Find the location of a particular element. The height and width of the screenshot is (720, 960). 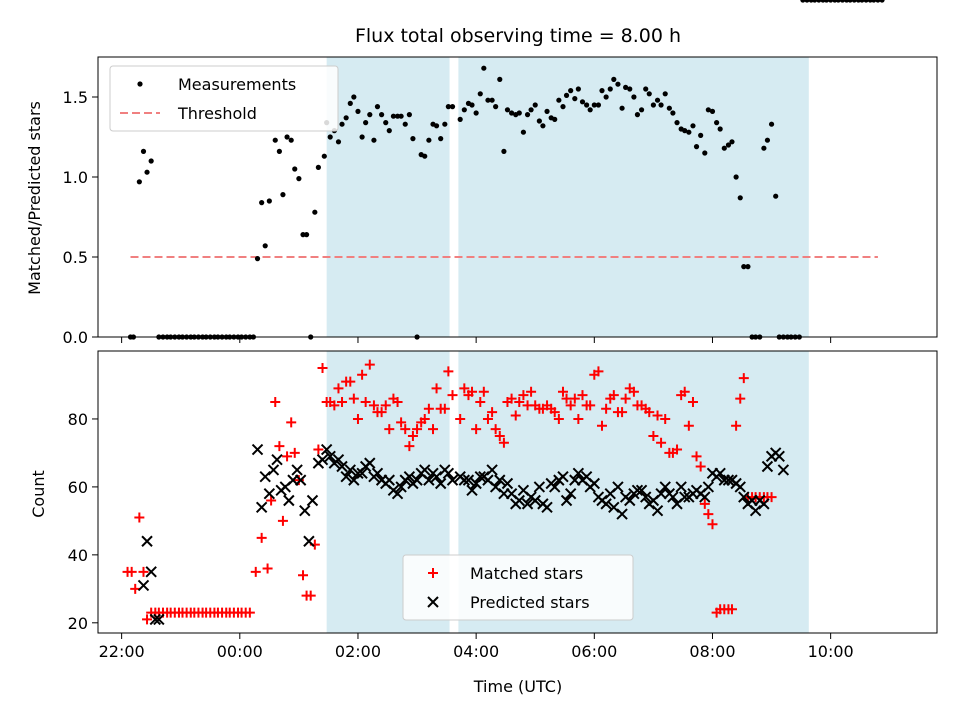

top-legend: Measurements Threshold is located at coordinates (224, 98).